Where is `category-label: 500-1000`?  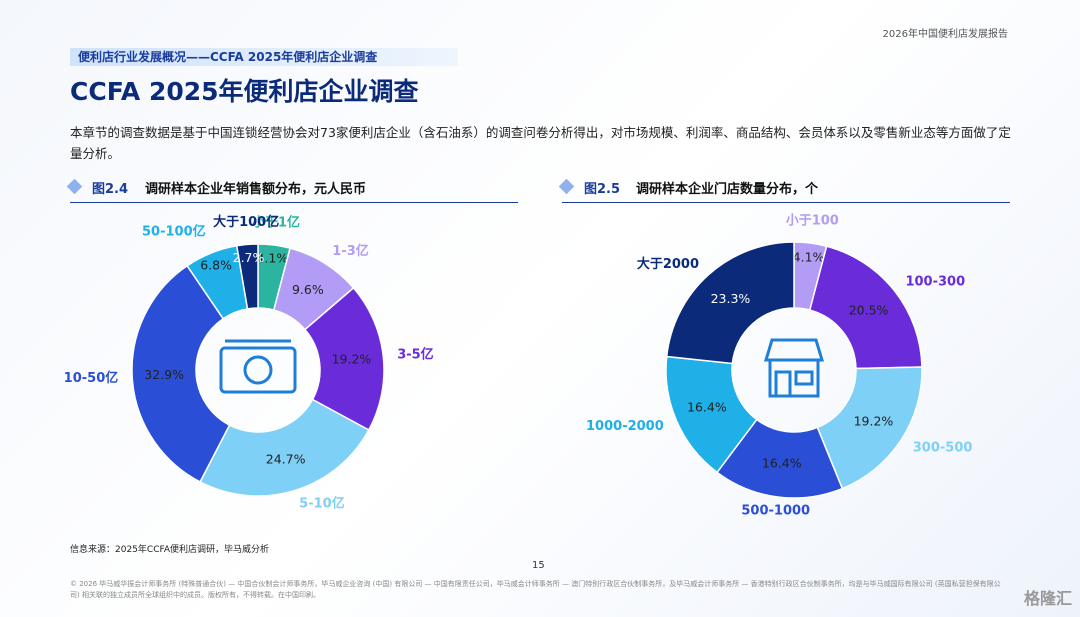
category-label: 500-1000 is located at coordinates (775, 510).